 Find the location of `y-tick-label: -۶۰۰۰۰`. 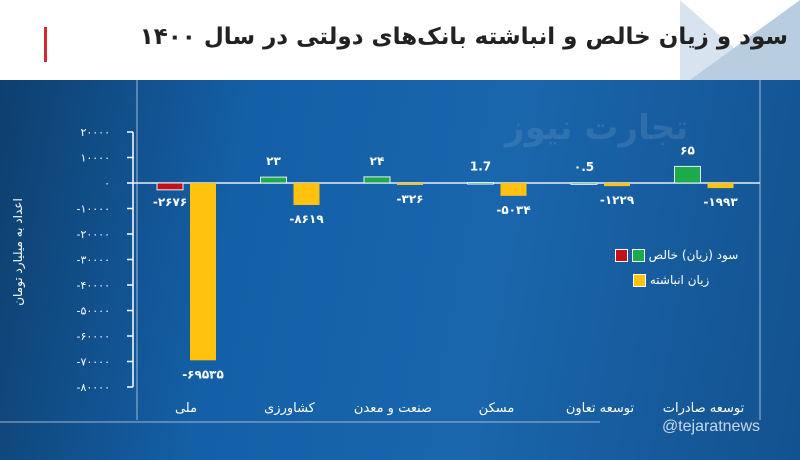

y-tick-label: -۶۰۰۰۰ is located at coordinates (93, 336).